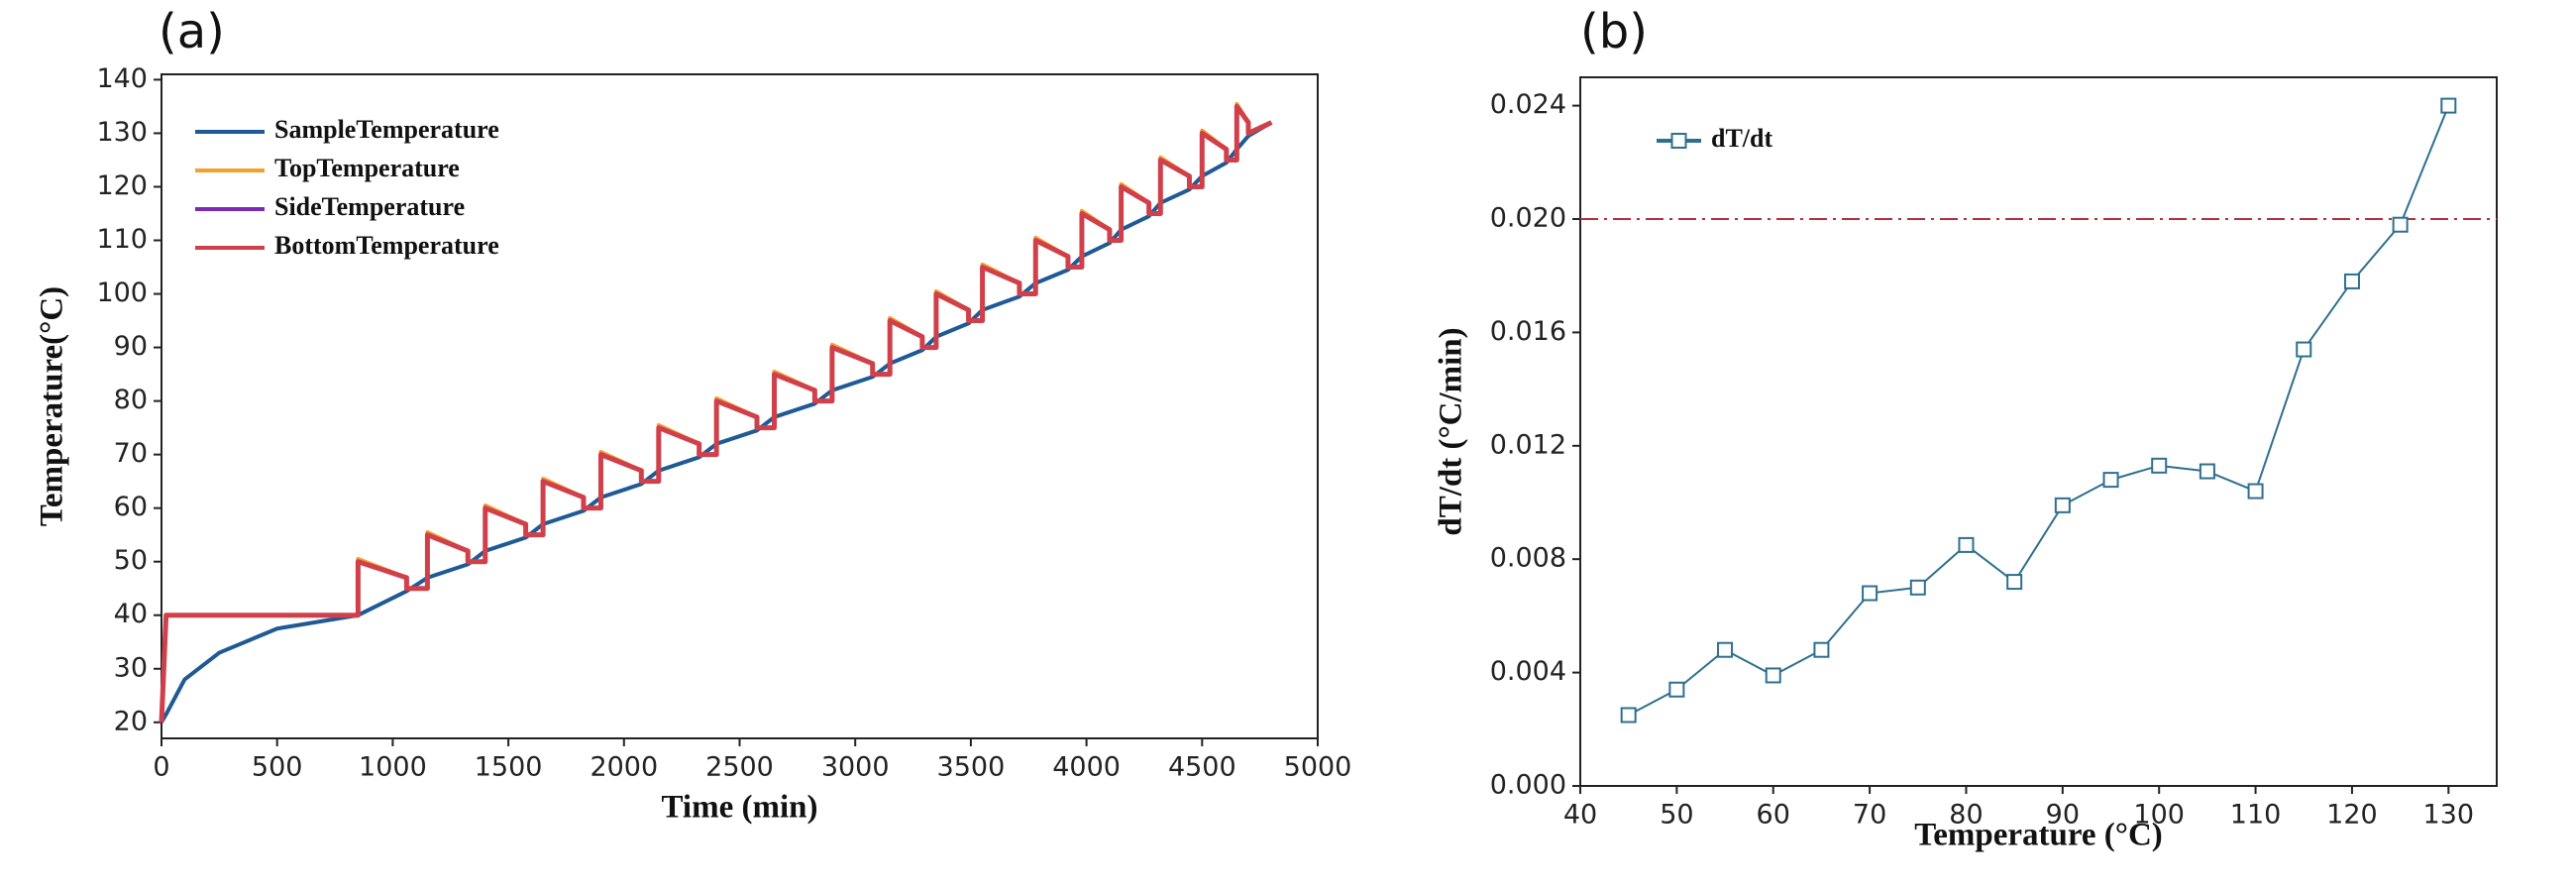 This screenshot has width=2576, height=892. Describe the element at coordinates (1528, 219) in the screenshot. I see `y-tick-label: 0.020` at that location.